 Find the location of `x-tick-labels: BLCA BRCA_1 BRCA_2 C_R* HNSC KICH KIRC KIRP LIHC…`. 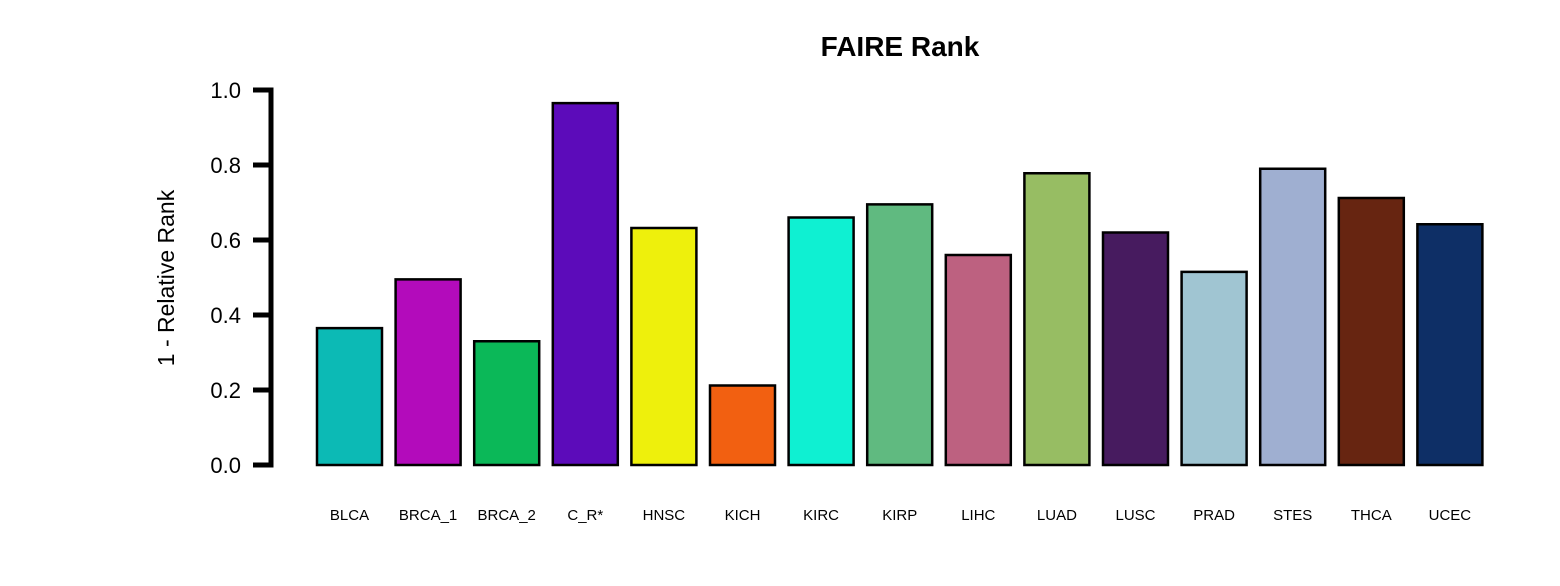

x-tick-labels: BLCA BRCA_1 BRCA_2 C_R* HNSC KICH KIRC KIRP LIHC… is located at coordinates (900, 515).